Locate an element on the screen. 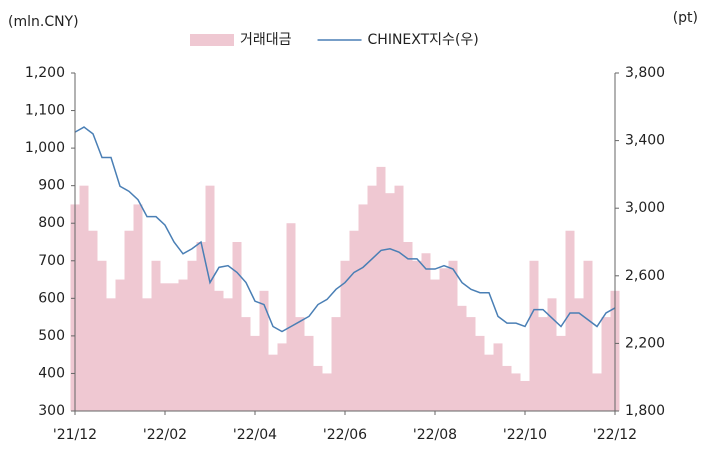 This screenshot has height=450, width=706. x-tick-label: '22/06 is located at coordinates (345, 435).